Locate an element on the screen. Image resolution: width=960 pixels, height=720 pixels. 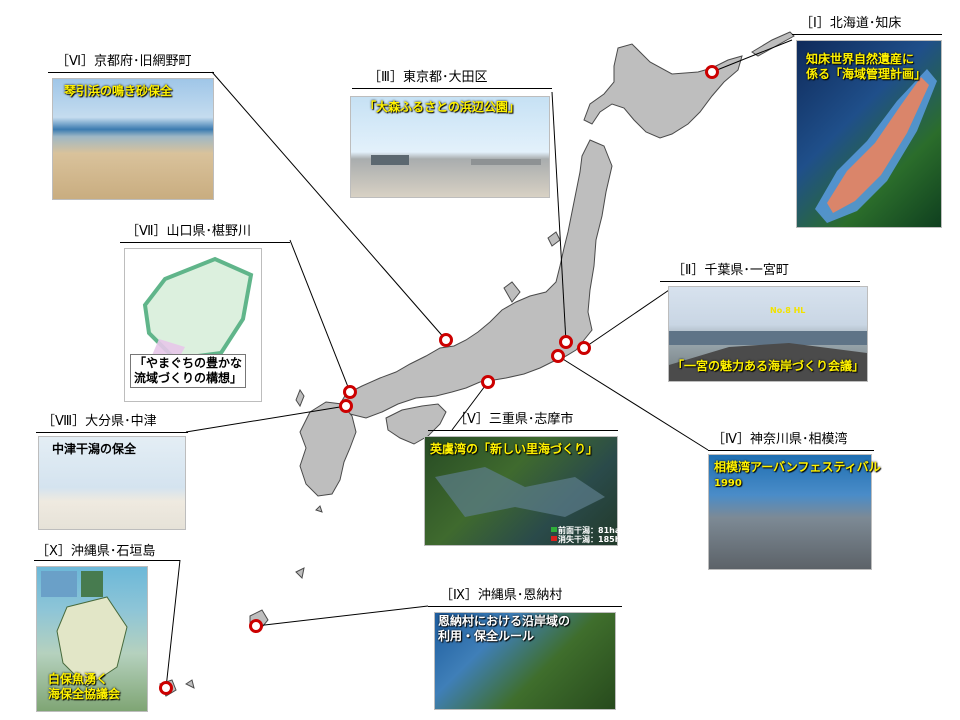
caption-IV-year: 1990 is located at coordinates (728, 483).